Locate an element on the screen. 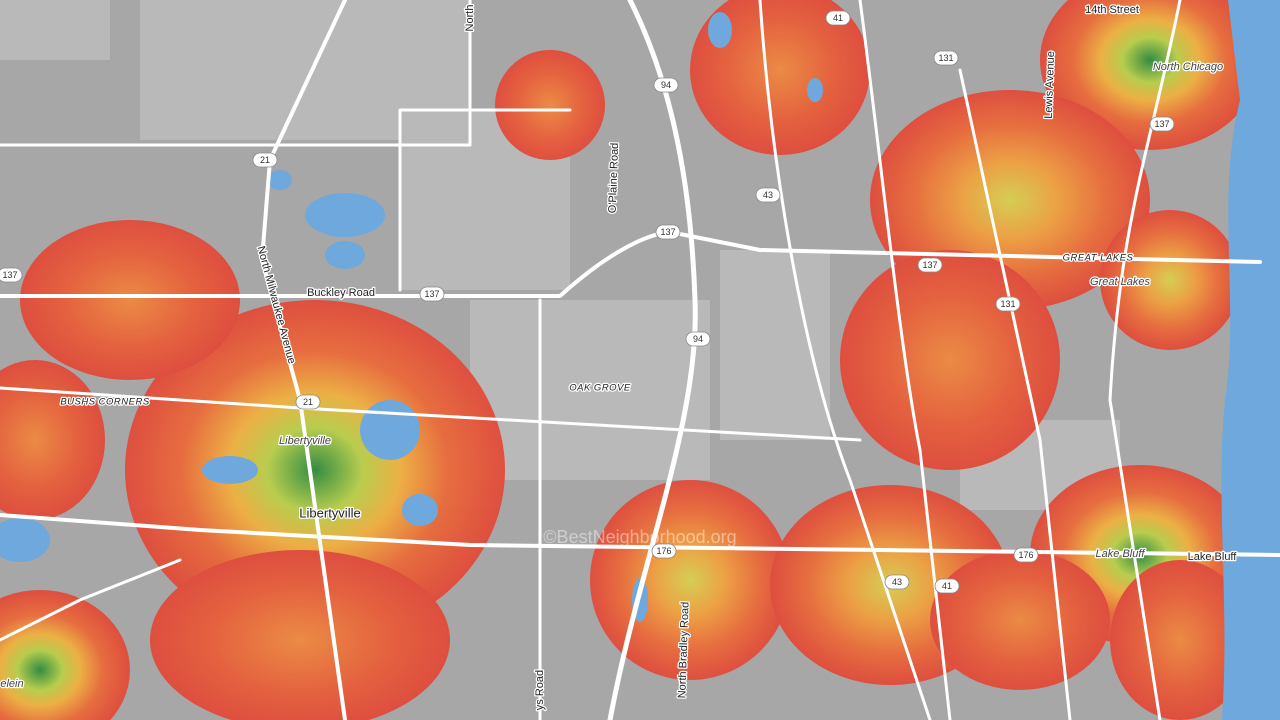 This screenshot has height=720, width=1280. road-label: O'Plaine Road is located at coordinates (614, 178).